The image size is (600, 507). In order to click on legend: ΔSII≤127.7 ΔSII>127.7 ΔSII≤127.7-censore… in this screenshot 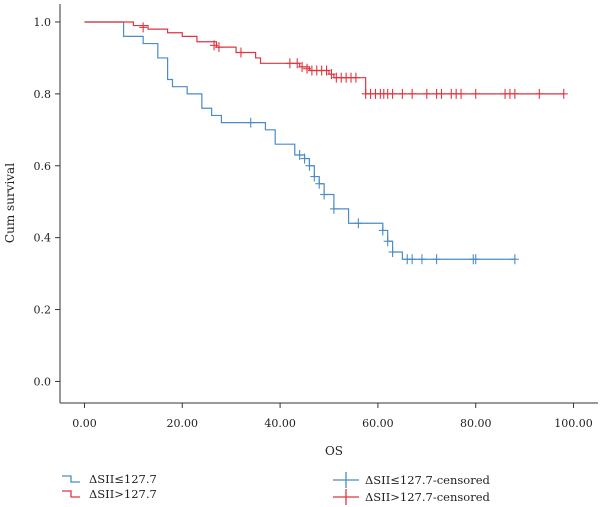, I will do `click(276, 488)`.